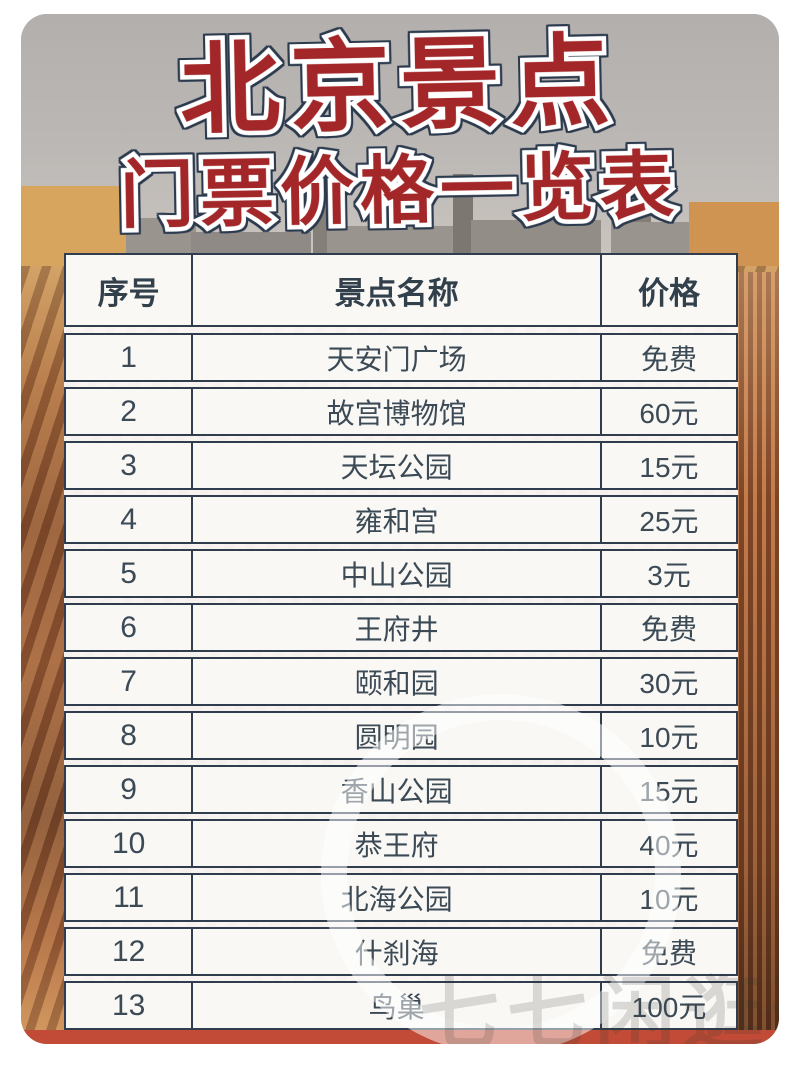  Describe the element at coordinates (397, 290) in the screenshot. I see `header-name: 景点名称` at that location.